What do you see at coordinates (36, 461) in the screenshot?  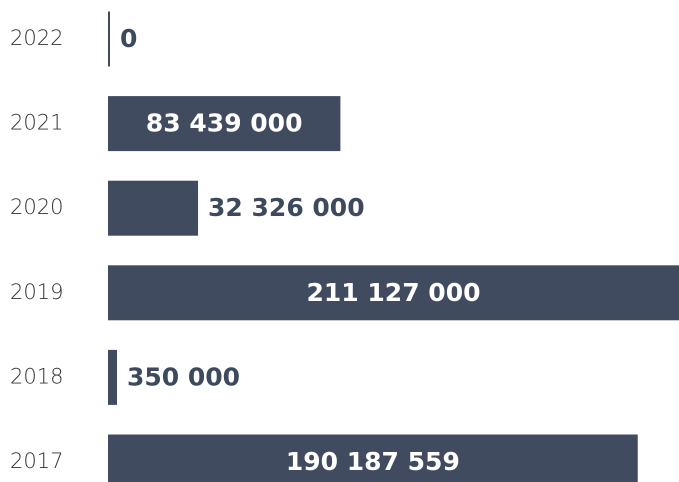 I see `category-label: 2017` at bounding box center [36, 461].